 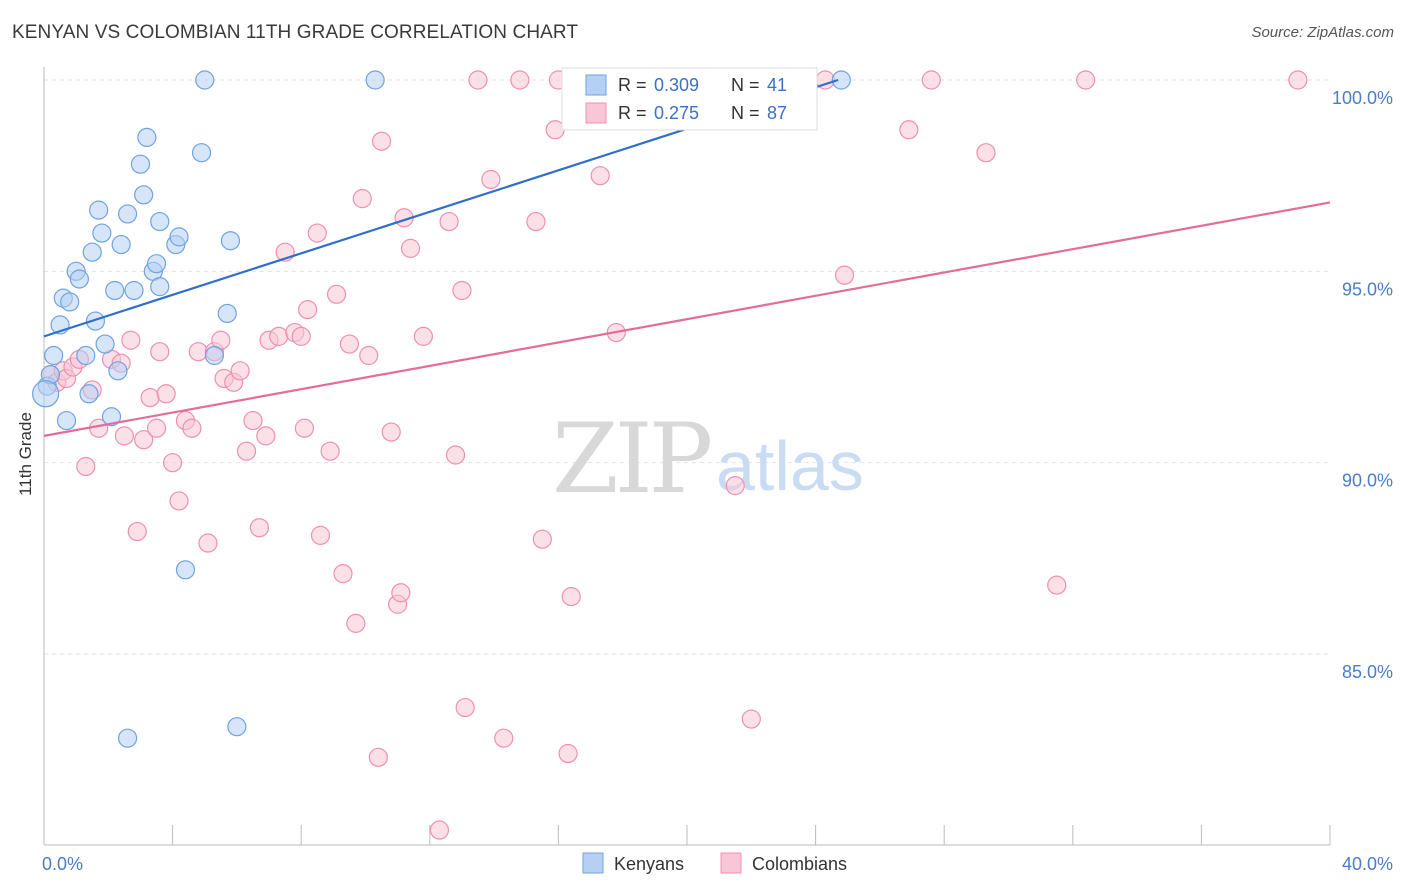 I want to click on legend-n-value: 41, so click(x=777, y=85).